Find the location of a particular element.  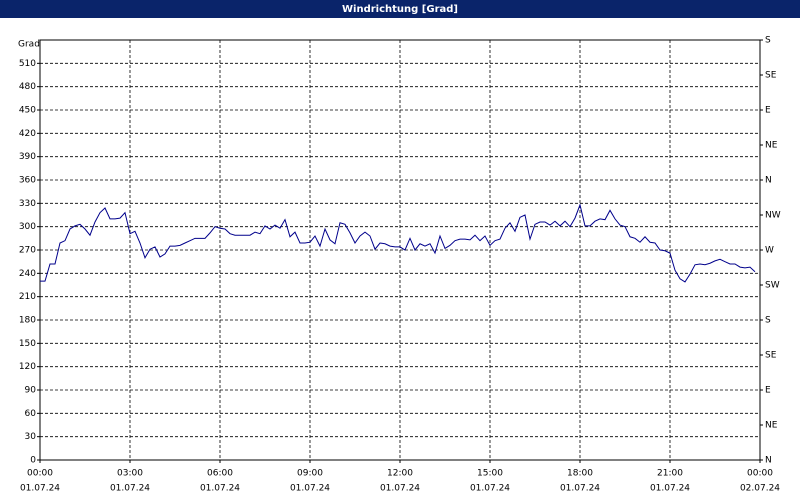

x-tick-label: 15:00 is located at coordinates (490, 474).